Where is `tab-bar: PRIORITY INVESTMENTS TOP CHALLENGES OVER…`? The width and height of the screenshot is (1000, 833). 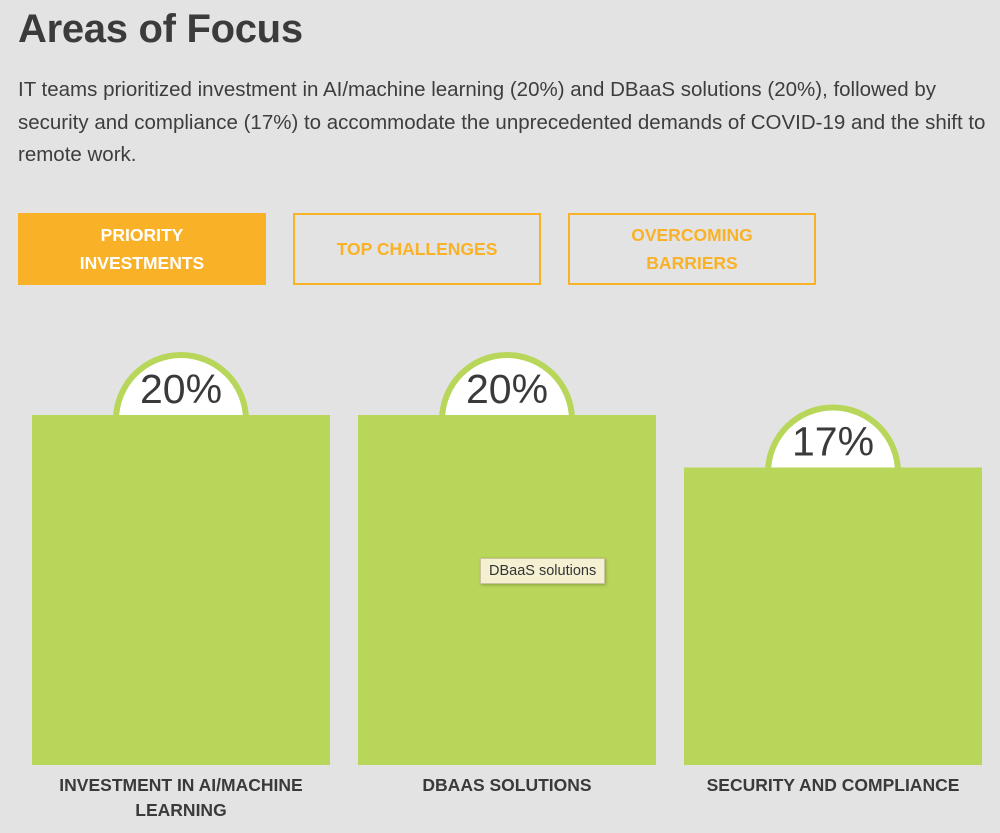
tab-bar: PRIORITY INVESTMENTS TOP CHALLENGES OVER… is located at coordinates (417, 249).